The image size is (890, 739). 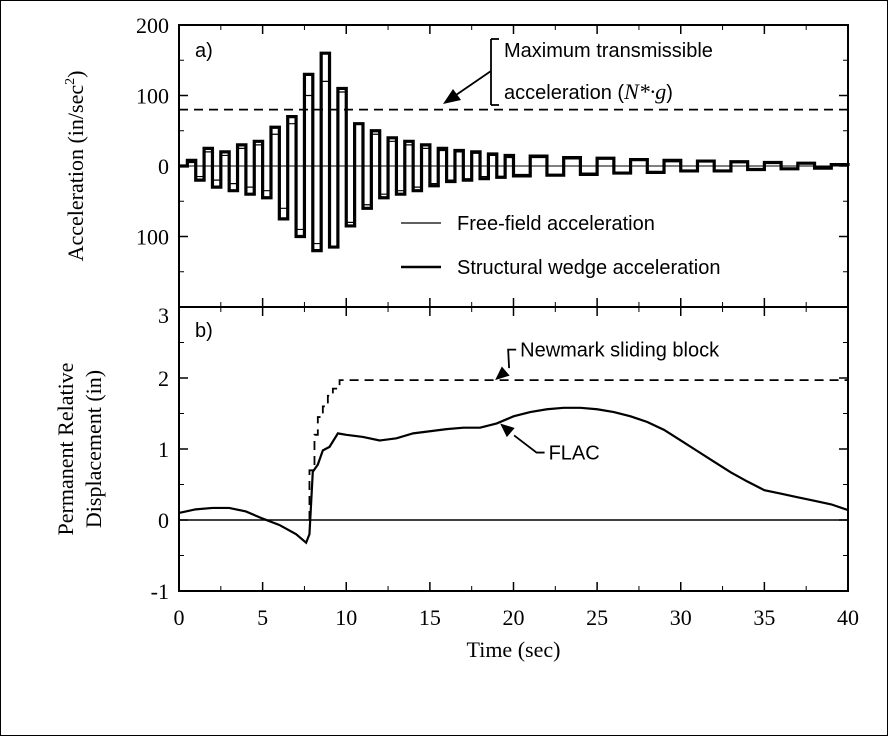 What do you see at coordinates (75, 74) in the screenshot?
I see `y-axis-label-close: )` at bounding box center [75, 74].